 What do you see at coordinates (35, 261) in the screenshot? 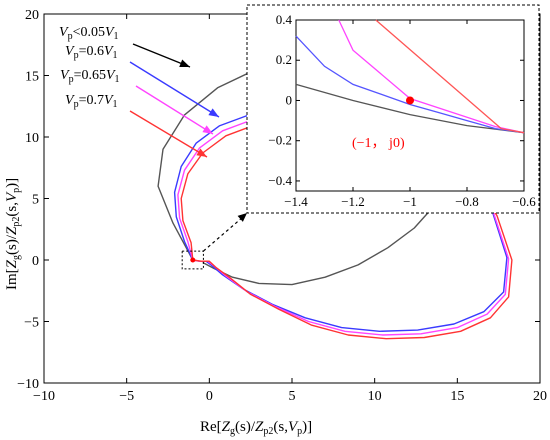
I see `main-y-tick-label: 0` at bounding box center [35, 261].